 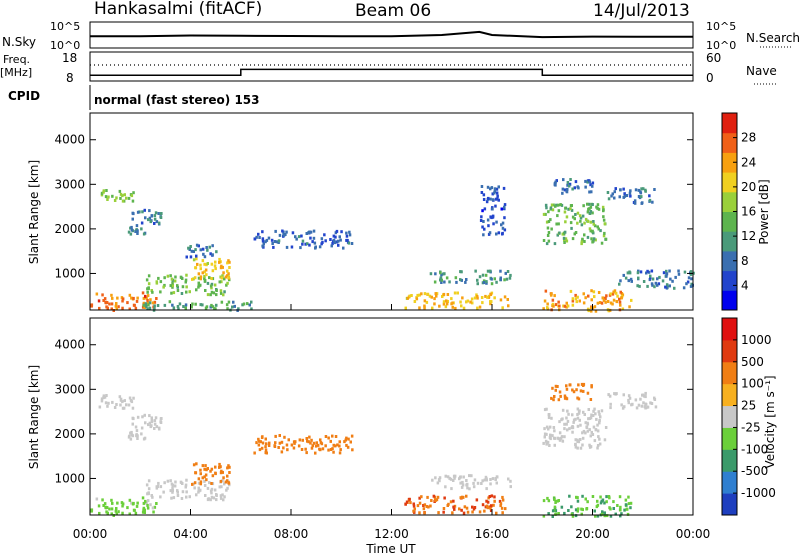 I want to click on colorbar-tick-label: 28, so click(x=748, y=138).